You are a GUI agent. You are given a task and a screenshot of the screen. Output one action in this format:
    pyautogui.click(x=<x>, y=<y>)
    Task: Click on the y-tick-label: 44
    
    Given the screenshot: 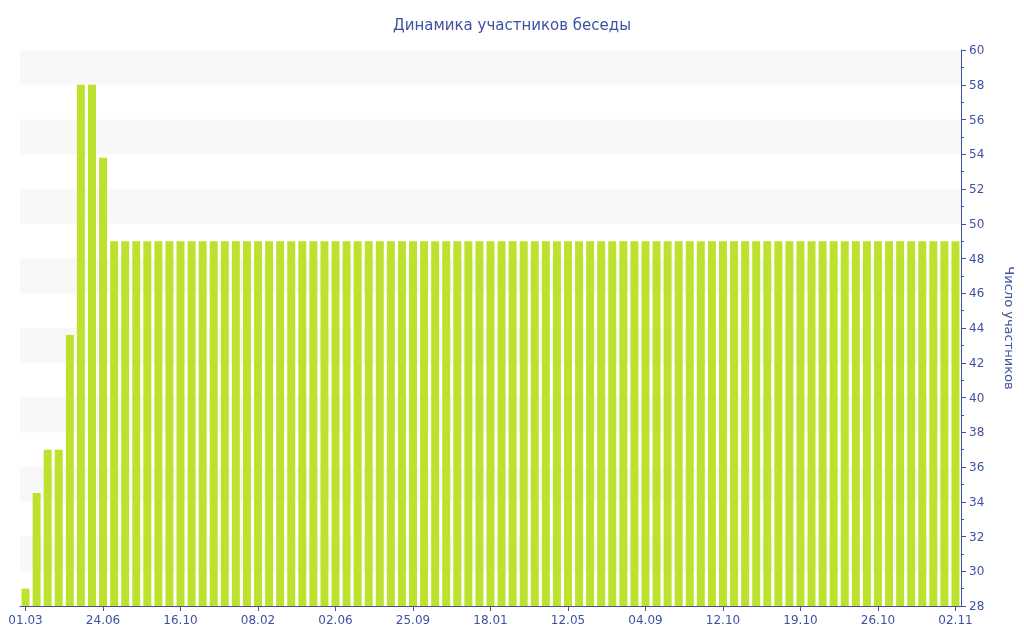 What is the action you would take?
    pyautogui.click(x=977, y=328)
    